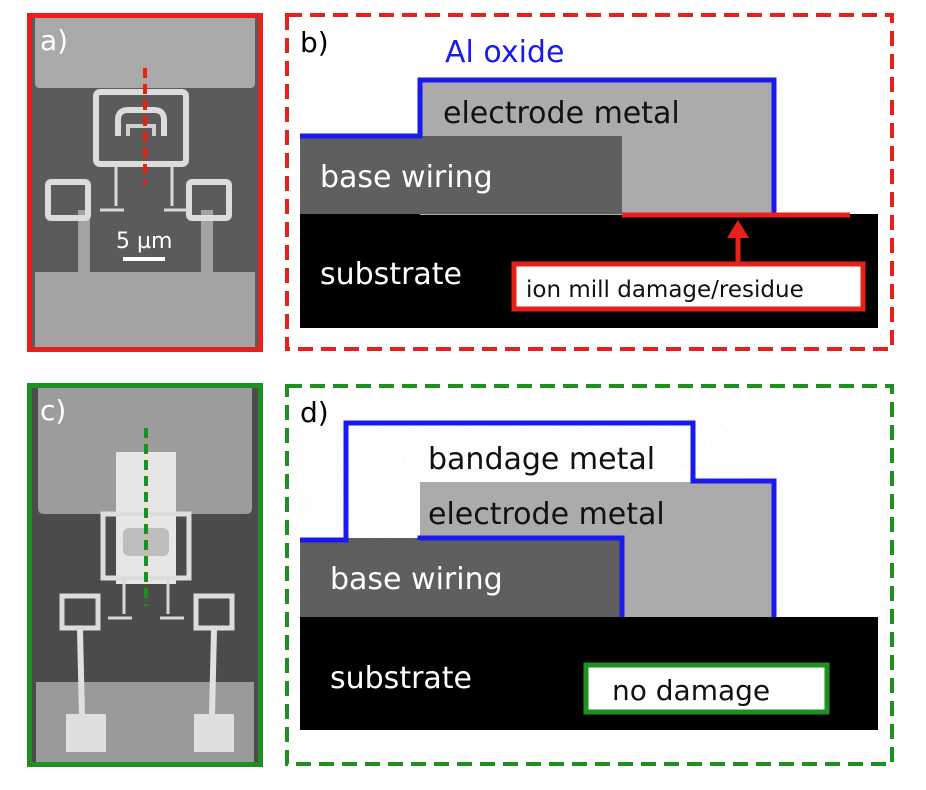  I want to click on sem-left-square, so click(68, 200).